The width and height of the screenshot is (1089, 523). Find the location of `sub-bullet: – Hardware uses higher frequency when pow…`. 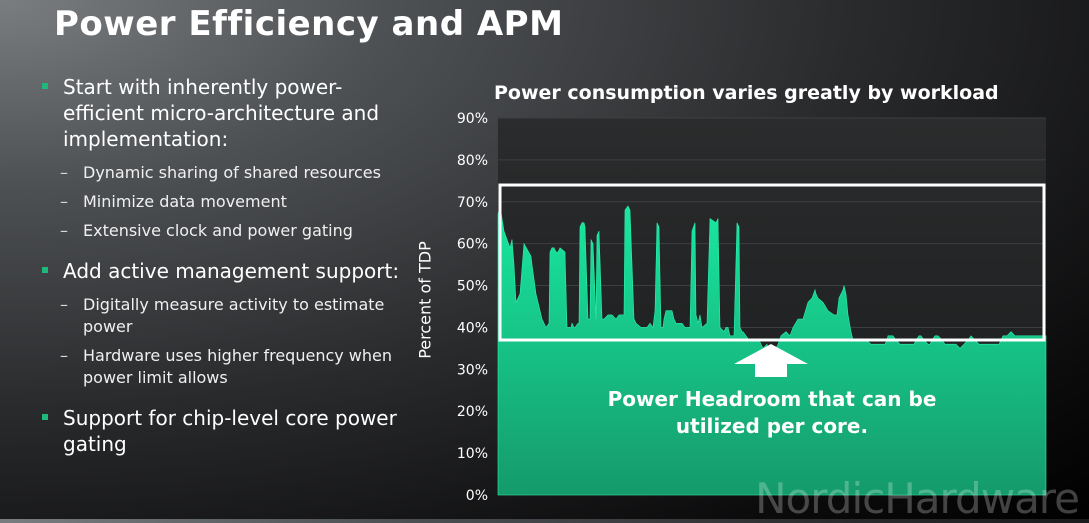

sub-bullet: – Hardware uses higher frequency when pow… is located at coordinates (226, 366).